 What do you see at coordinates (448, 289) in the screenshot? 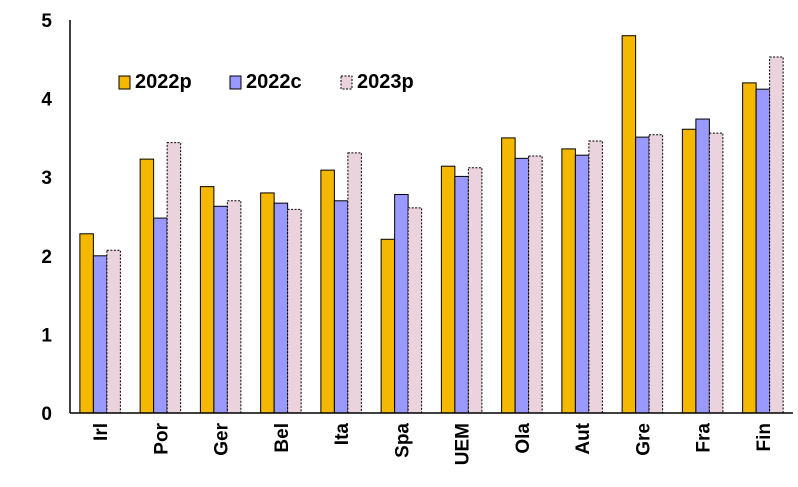
I see `bar-2022p-UEM` at bounding box center [448, 289].